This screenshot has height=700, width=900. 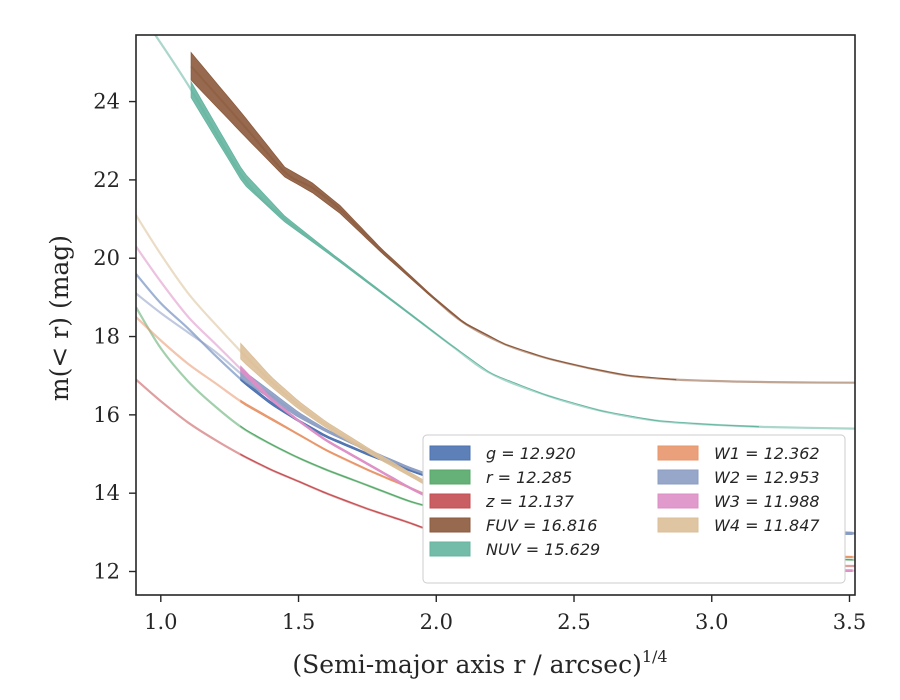 I want to click on legend-label: z = 12.137, so click(x=530, y=501).